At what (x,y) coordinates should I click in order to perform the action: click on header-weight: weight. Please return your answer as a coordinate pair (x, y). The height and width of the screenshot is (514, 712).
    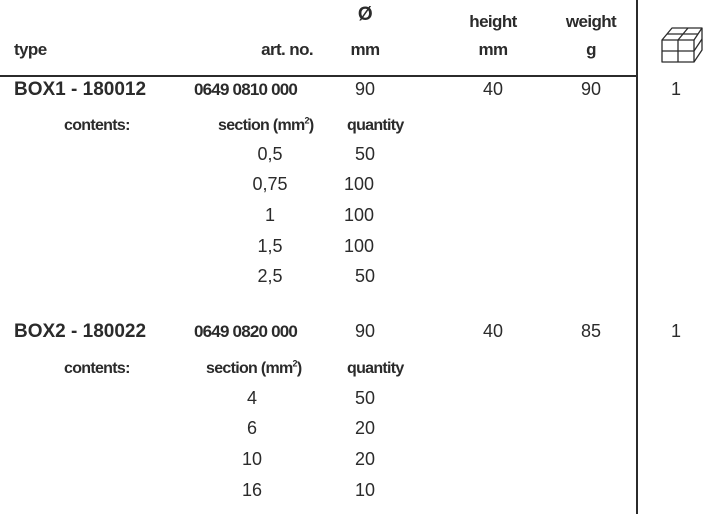
    Looking at the image, I should click on (591, 21).